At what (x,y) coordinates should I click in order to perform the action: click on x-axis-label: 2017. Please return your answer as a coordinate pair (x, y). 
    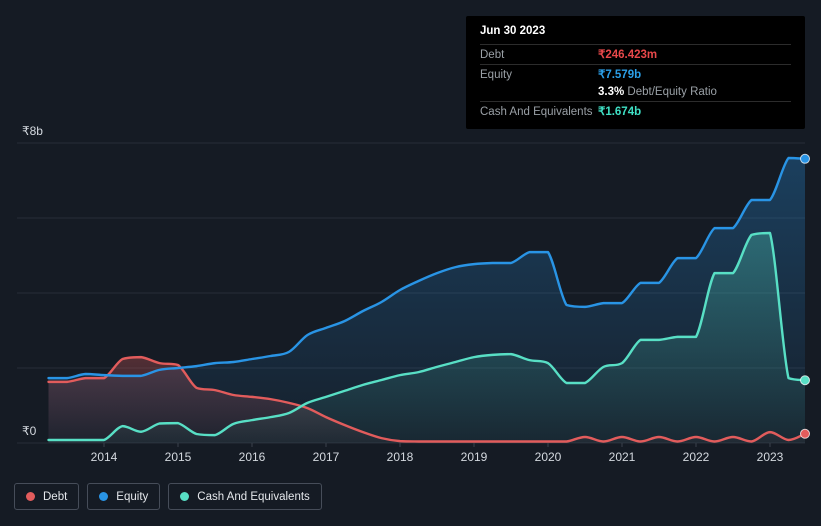
    Looking at the image, I should click on (326, 457).